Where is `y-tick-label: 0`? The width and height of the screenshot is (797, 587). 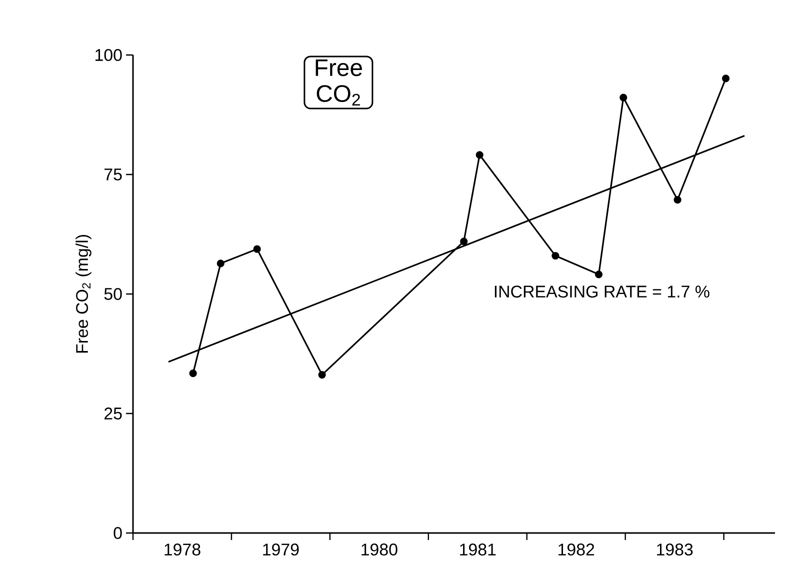
y-tick-label: 0 is located at coordinates (118, 533).